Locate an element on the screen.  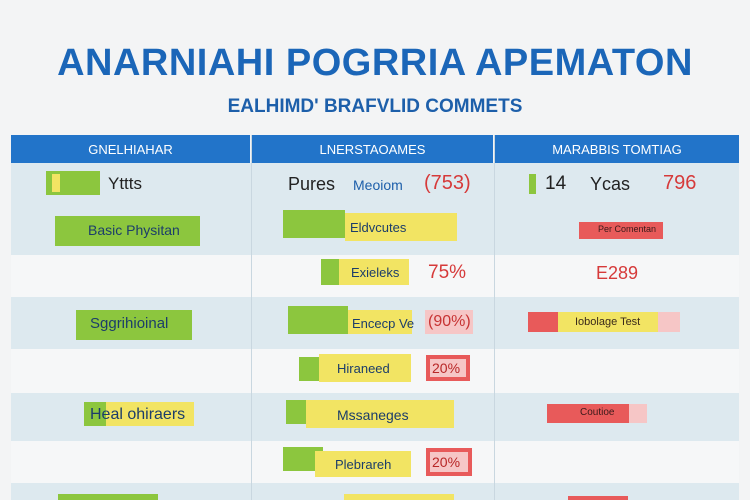
row6-col1-label: Heal ohiraers is located at coordinates (138, 414).